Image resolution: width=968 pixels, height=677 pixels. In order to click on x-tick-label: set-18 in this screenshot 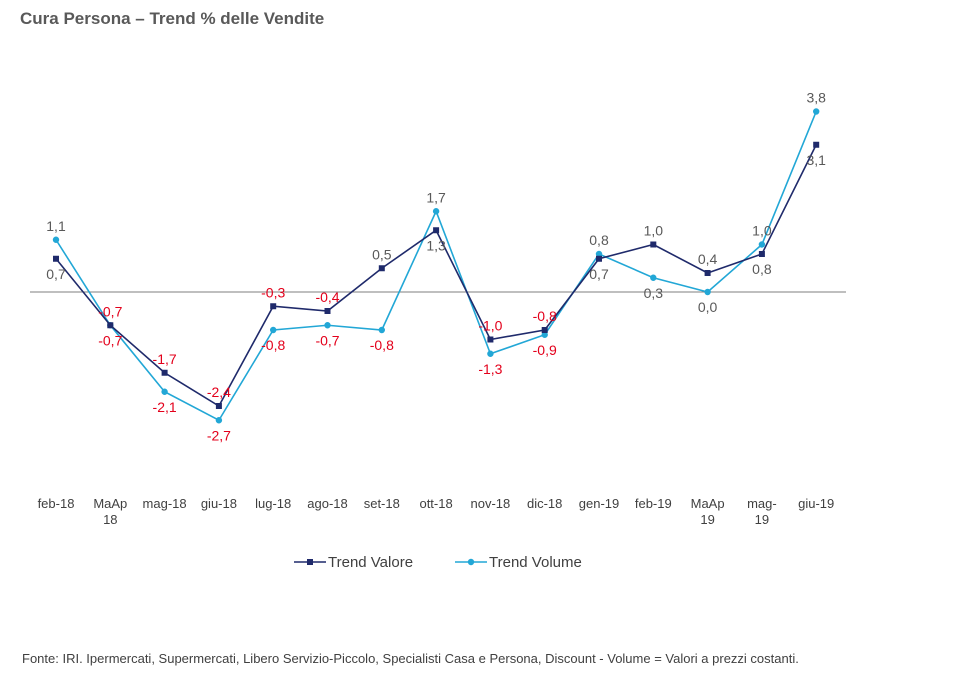, I will do `click(382, 503)`.